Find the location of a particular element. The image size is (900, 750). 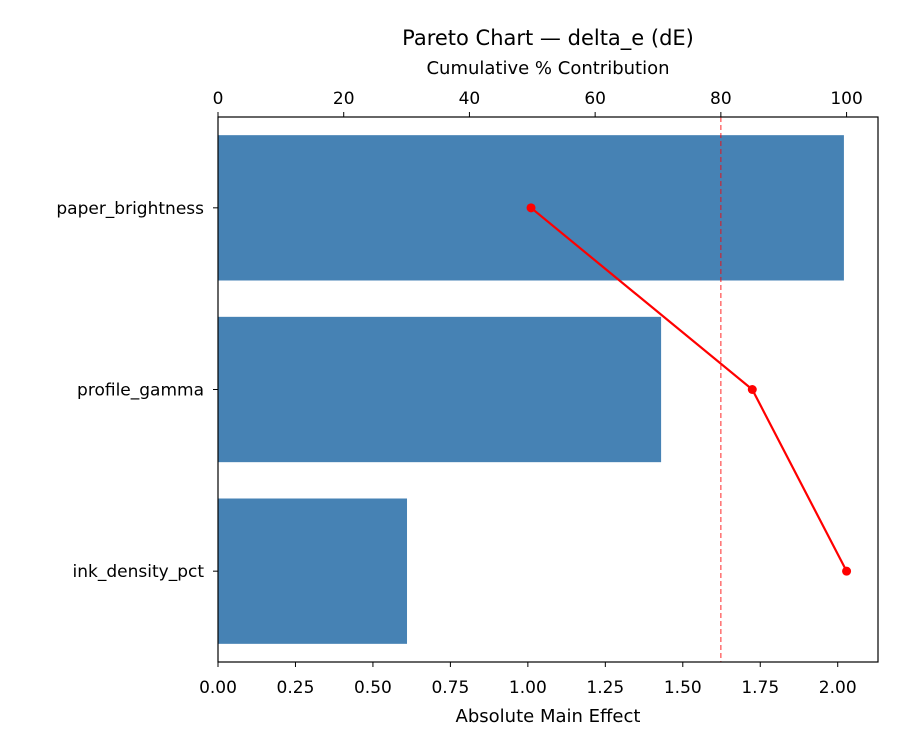

top-tick-label: 20 is located at coordinates (344, 99).